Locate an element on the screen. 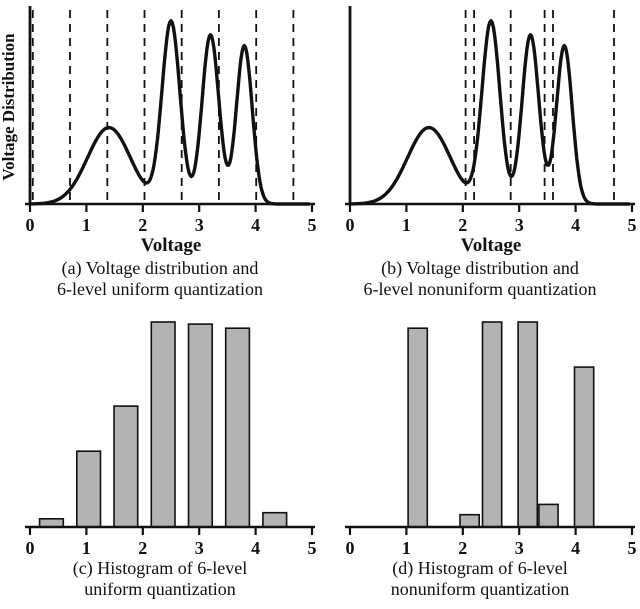 The width and height of the screenshot is (640, 609). caption-line: (d) Histogram of 6-level is located at coordinates (480, 568).